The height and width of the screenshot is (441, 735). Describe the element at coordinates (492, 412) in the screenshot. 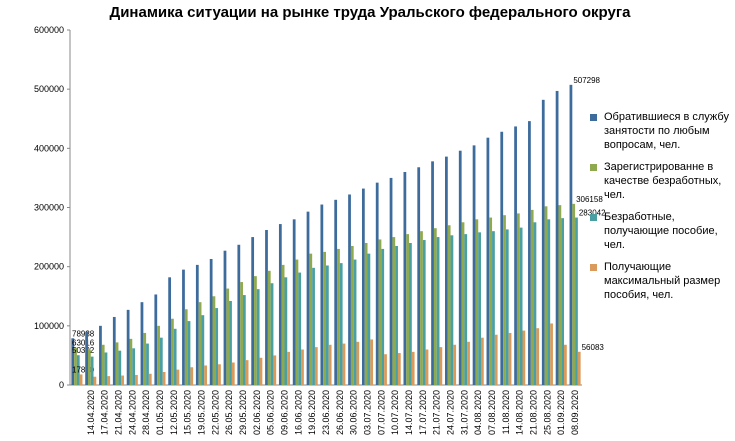

I see `x-tick-label: 07.08.2020` at that location.